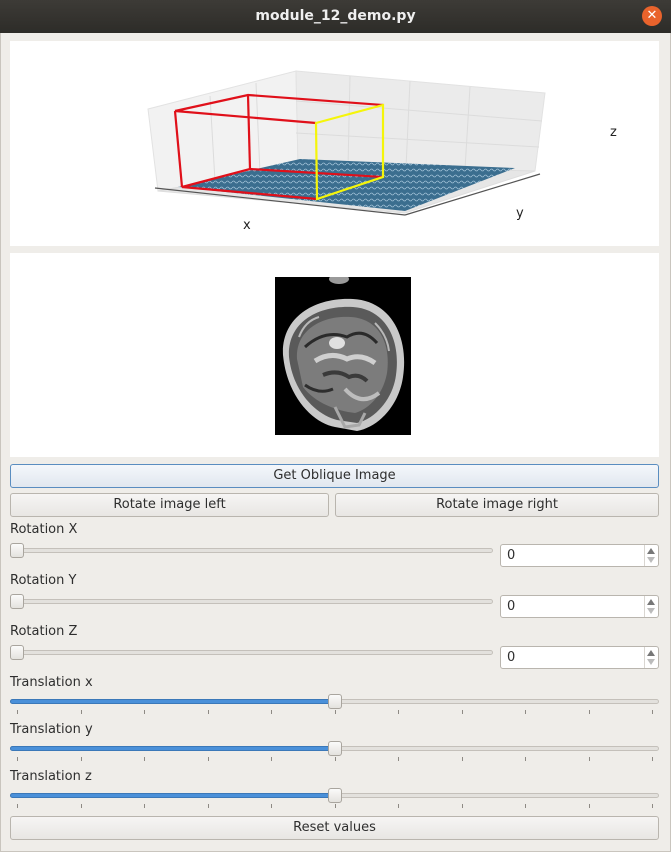 The width and height of the screenshot is (671, 852). What do you see at coordinates (44, 529) in the screenshot?
I see `rotation-x-label: Rotation X` at bounding box center [44, 529].